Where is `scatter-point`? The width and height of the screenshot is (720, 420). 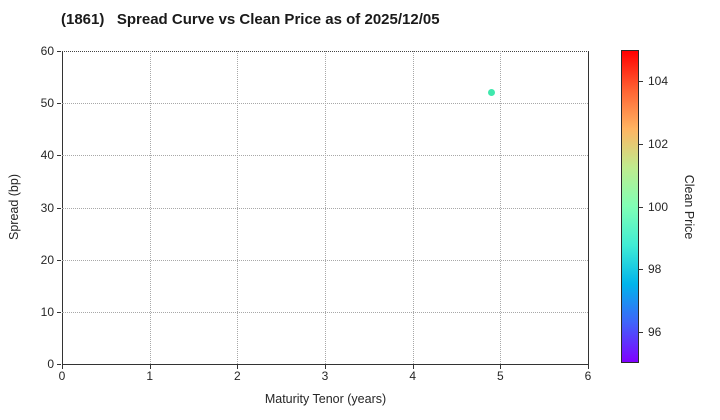
scatter-point is located at coordinates (492, 93).